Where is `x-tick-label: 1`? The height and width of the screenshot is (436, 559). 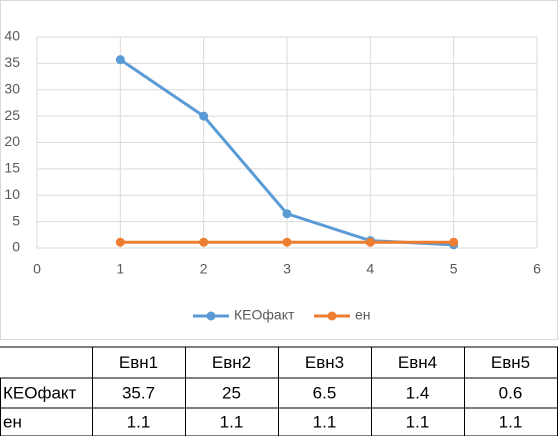
x-tick-label: 1 is located at coordinates (120, 269).